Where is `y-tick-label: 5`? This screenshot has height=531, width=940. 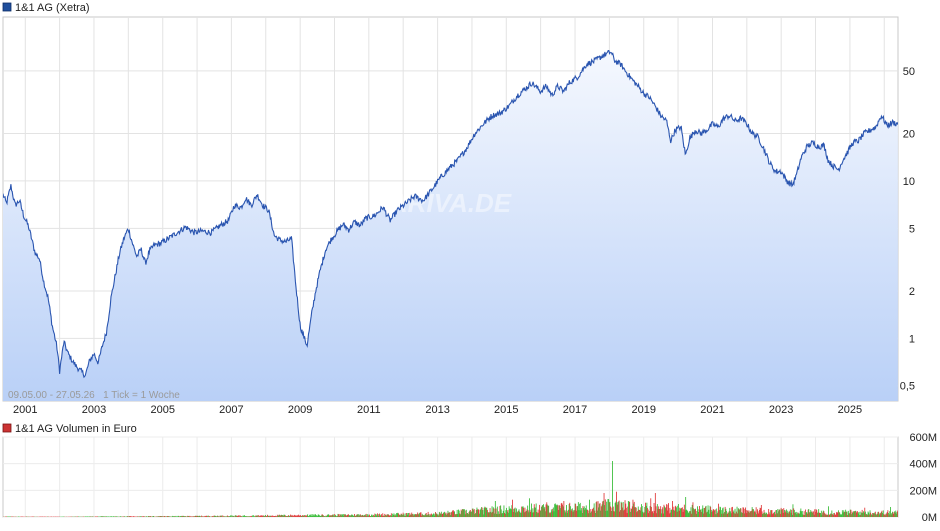
y-tick-label: 5 is located at coordinates (912, 229).